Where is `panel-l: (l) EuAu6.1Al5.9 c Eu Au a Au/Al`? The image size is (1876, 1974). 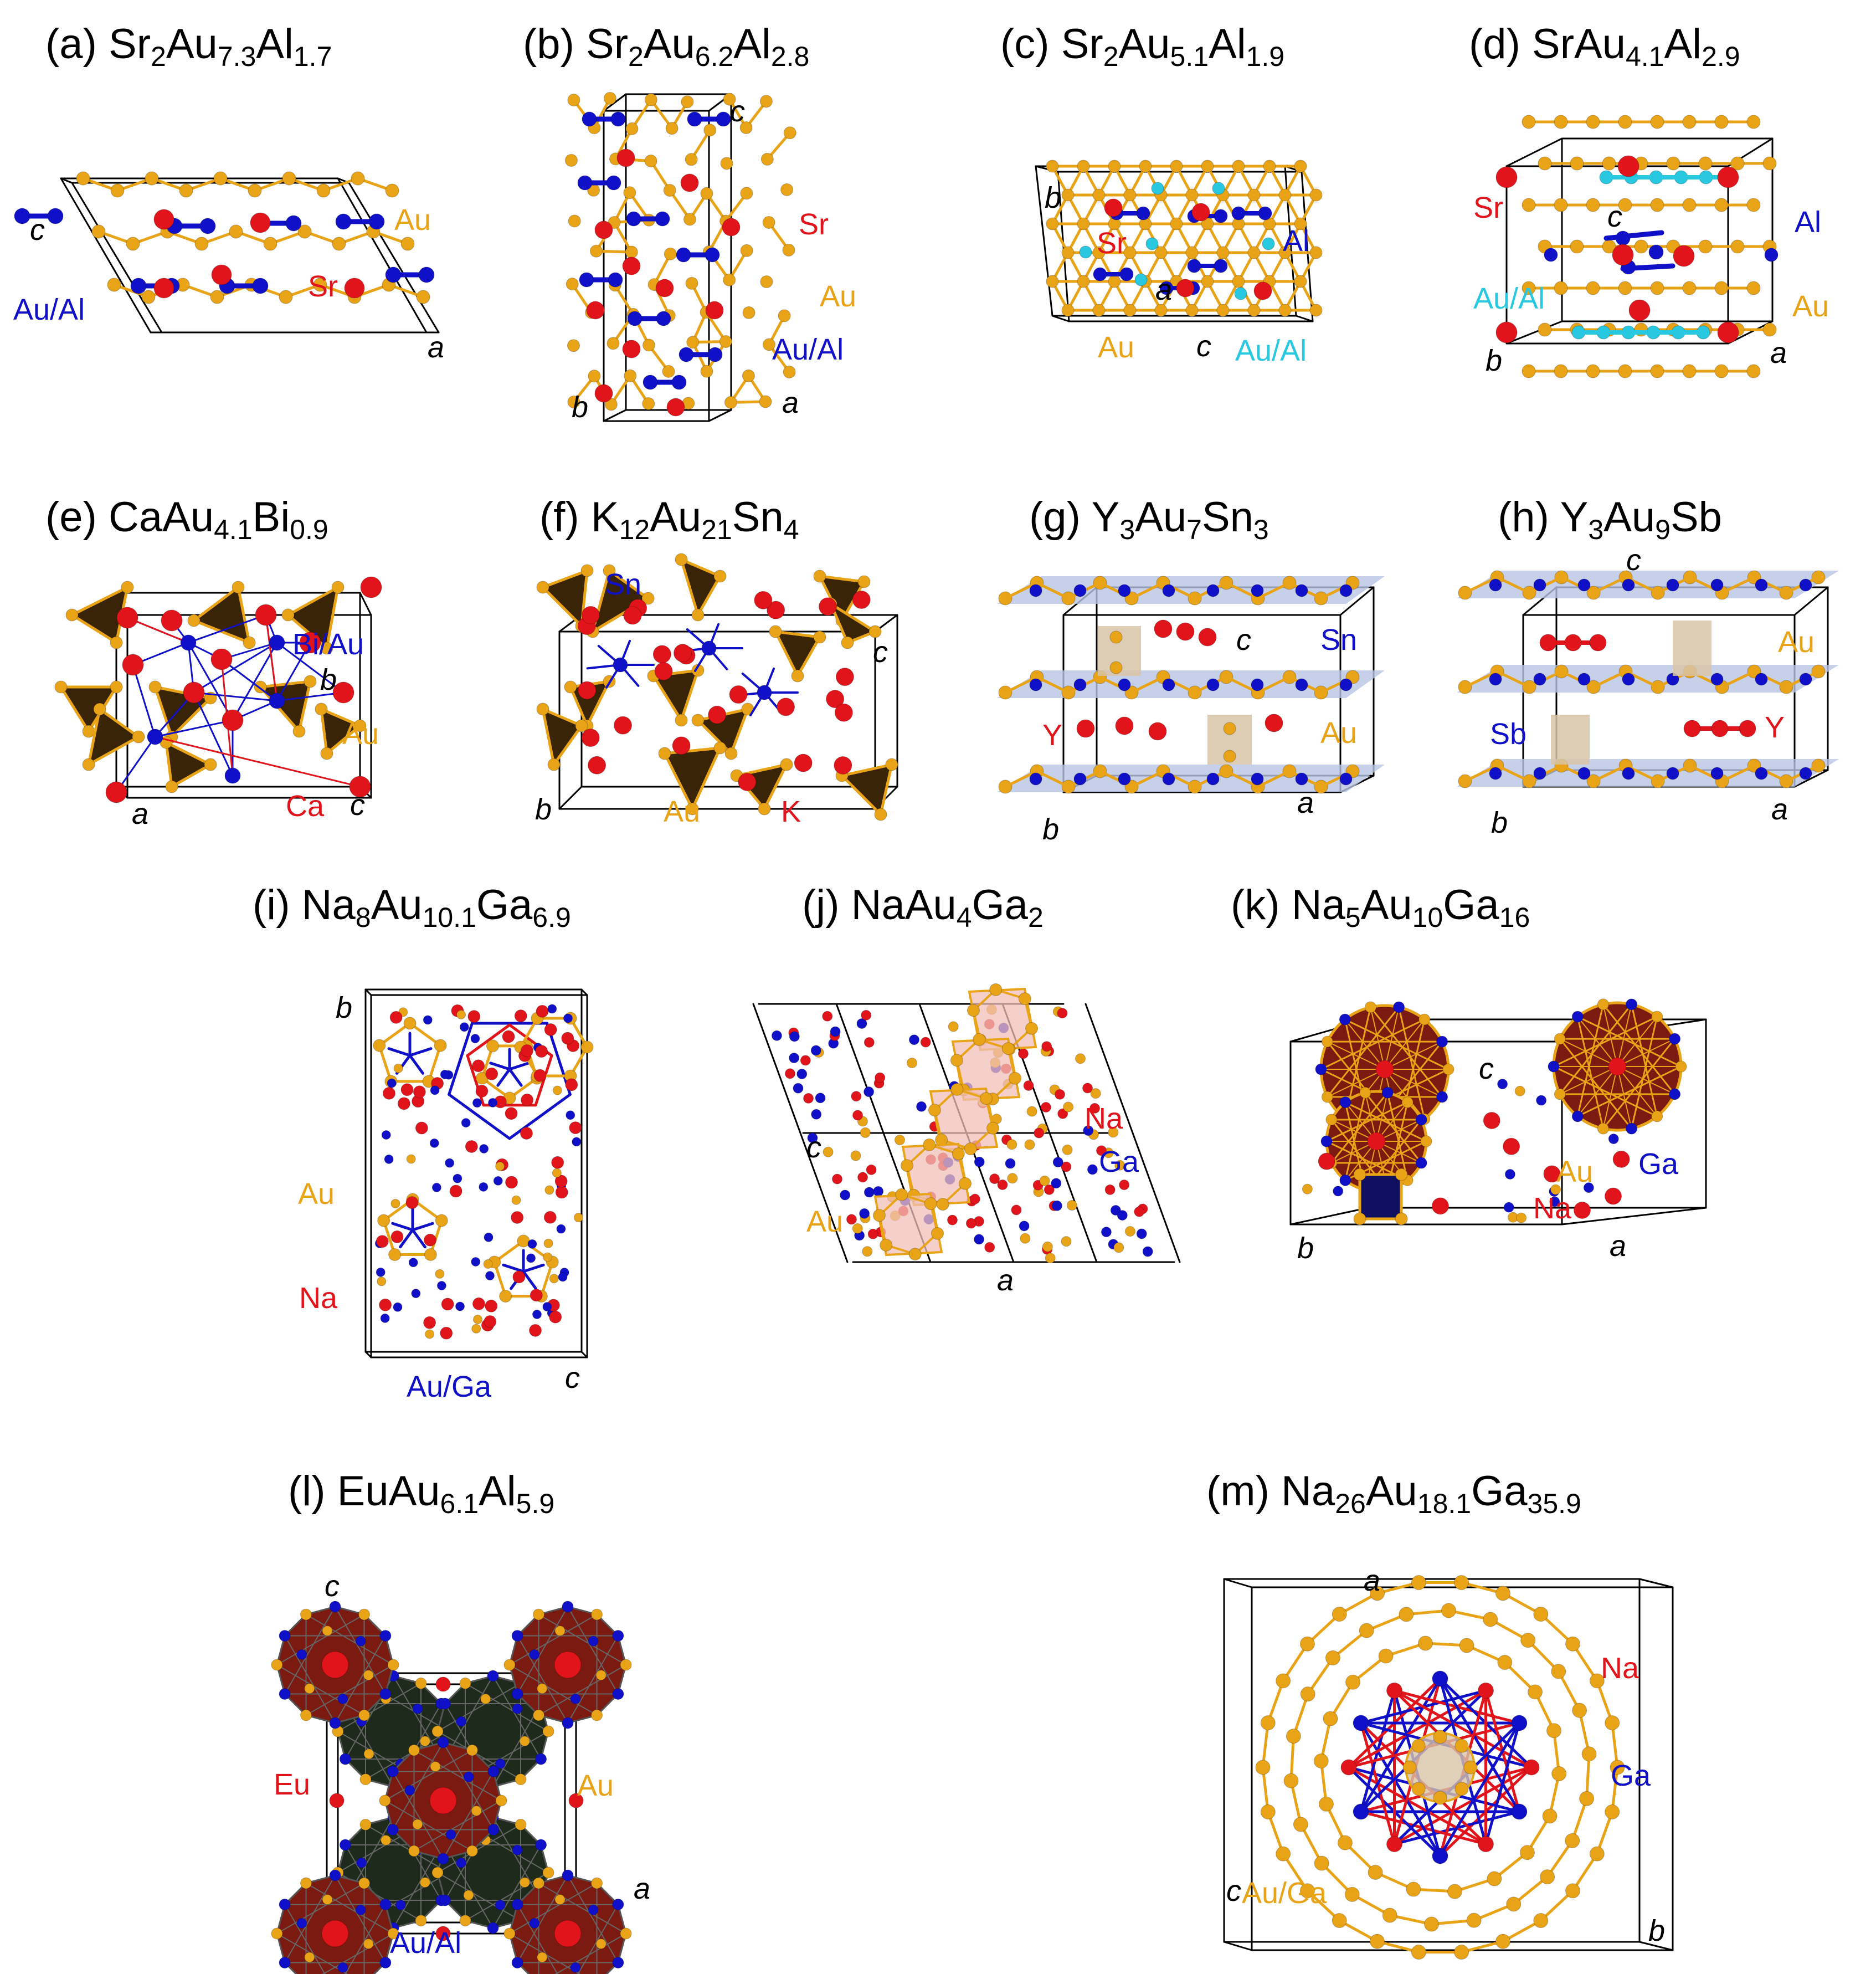
panel-l: (l) EuAu6.1Al5.9 c Eu Au a Au/Al is located at coordinates (471, 1696).